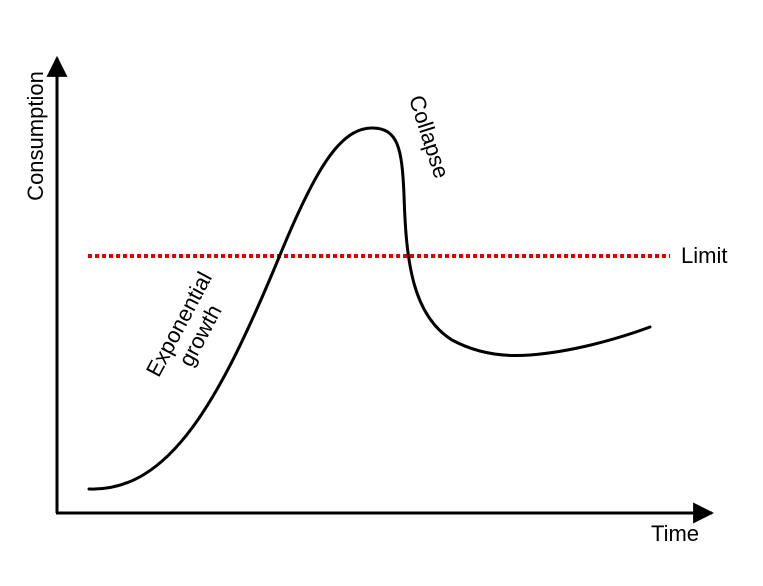 The width and height of the screenshot is (763, 586). Describe the element at coordinates (675, 533) in the screenshot. I see `x-axis-label: Time` at that location.